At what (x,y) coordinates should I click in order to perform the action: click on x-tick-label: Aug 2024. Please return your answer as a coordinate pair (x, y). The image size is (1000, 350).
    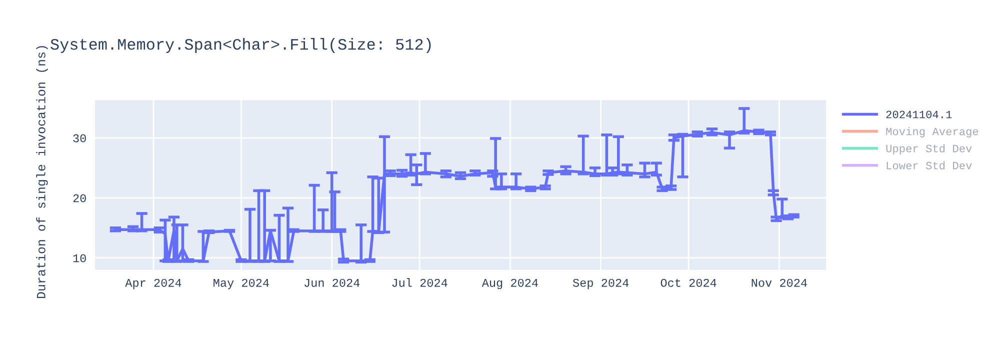
    Looking at the image, I should click on (510, 284).